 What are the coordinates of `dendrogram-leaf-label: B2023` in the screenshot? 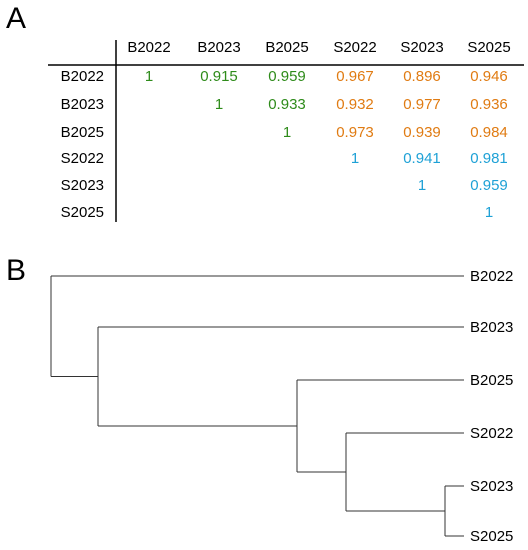 It's located at (491, 327).